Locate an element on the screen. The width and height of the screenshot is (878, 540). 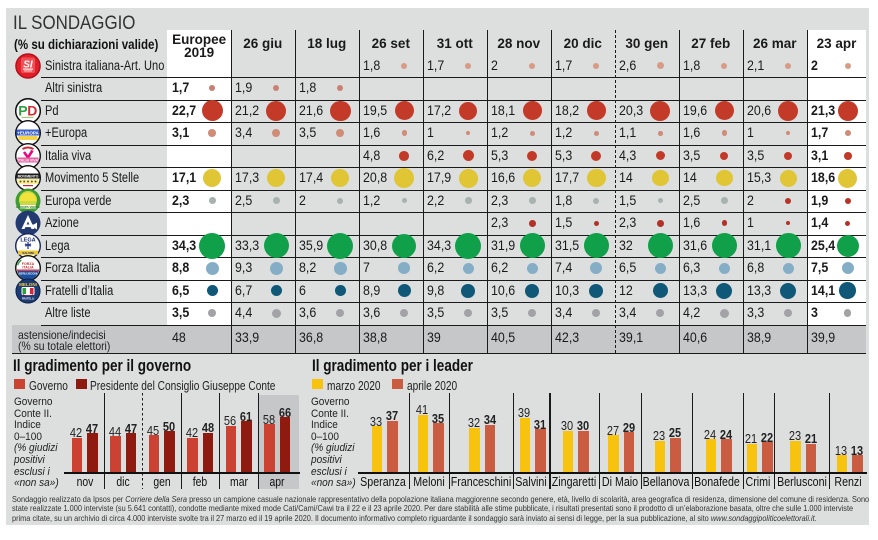
svg-text: ITALIA is located at coordinates (28, 268).